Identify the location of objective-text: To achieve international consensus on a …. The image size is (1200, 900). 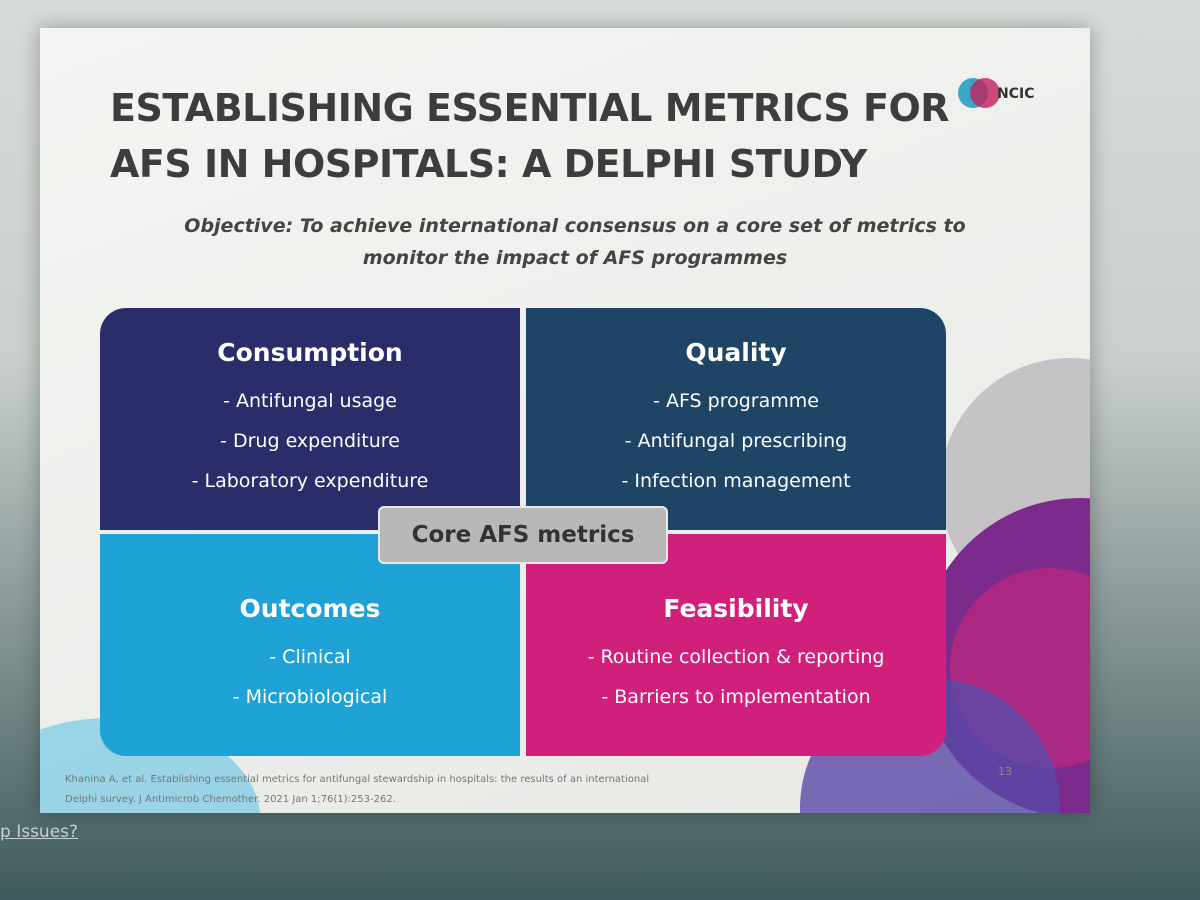
(632, 226).